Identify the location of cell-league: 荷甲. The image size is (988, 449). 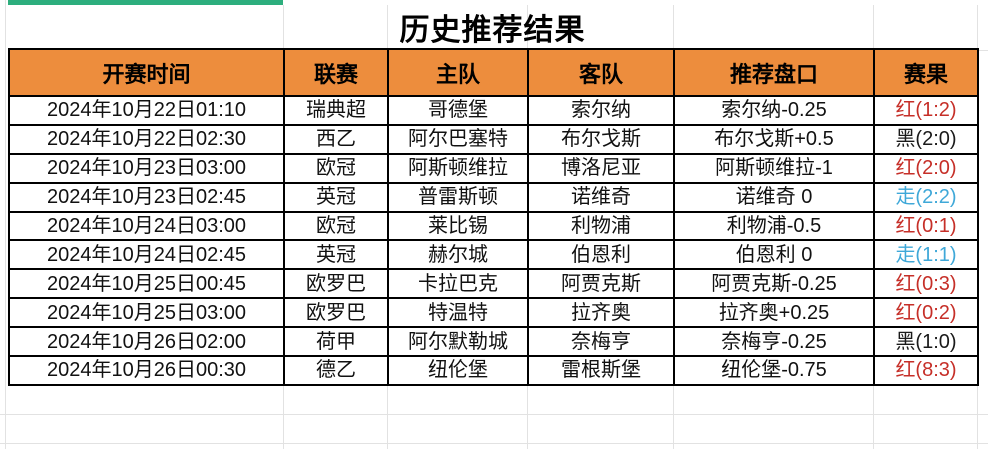
(336, 342).